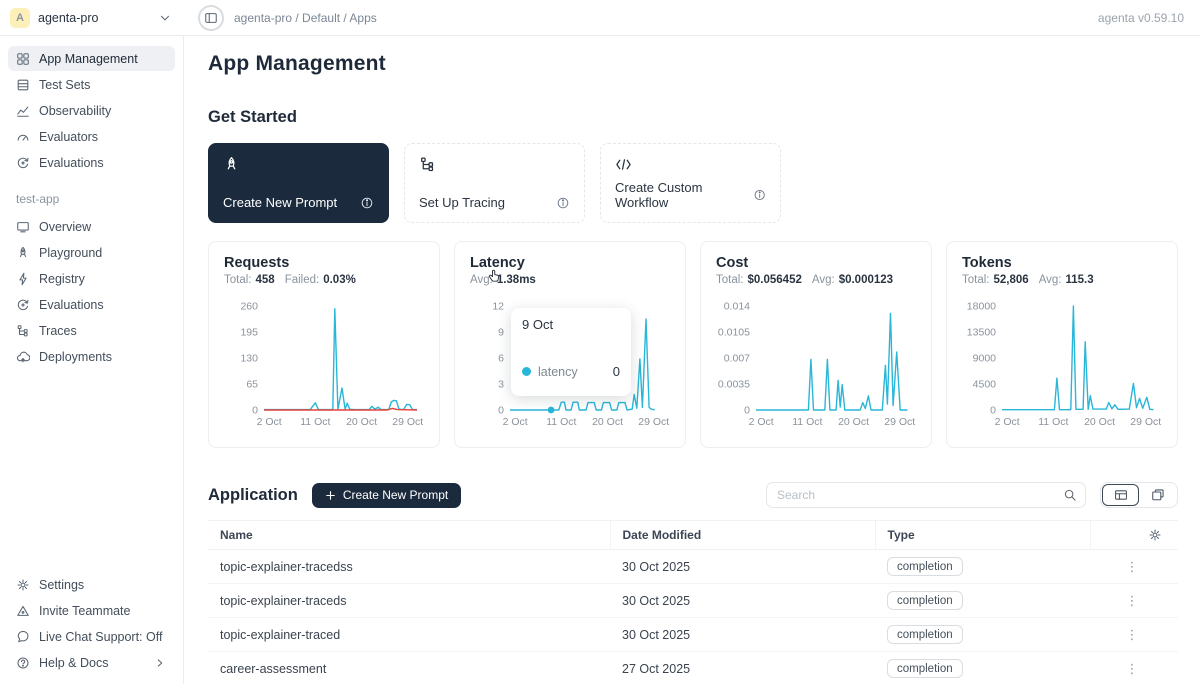 The width and height of the screenshot is (1200, 684). Describe the element at coordinates (71, 162) in the screenshot. I see `sidebar-item-label: Evaluations` at that location.